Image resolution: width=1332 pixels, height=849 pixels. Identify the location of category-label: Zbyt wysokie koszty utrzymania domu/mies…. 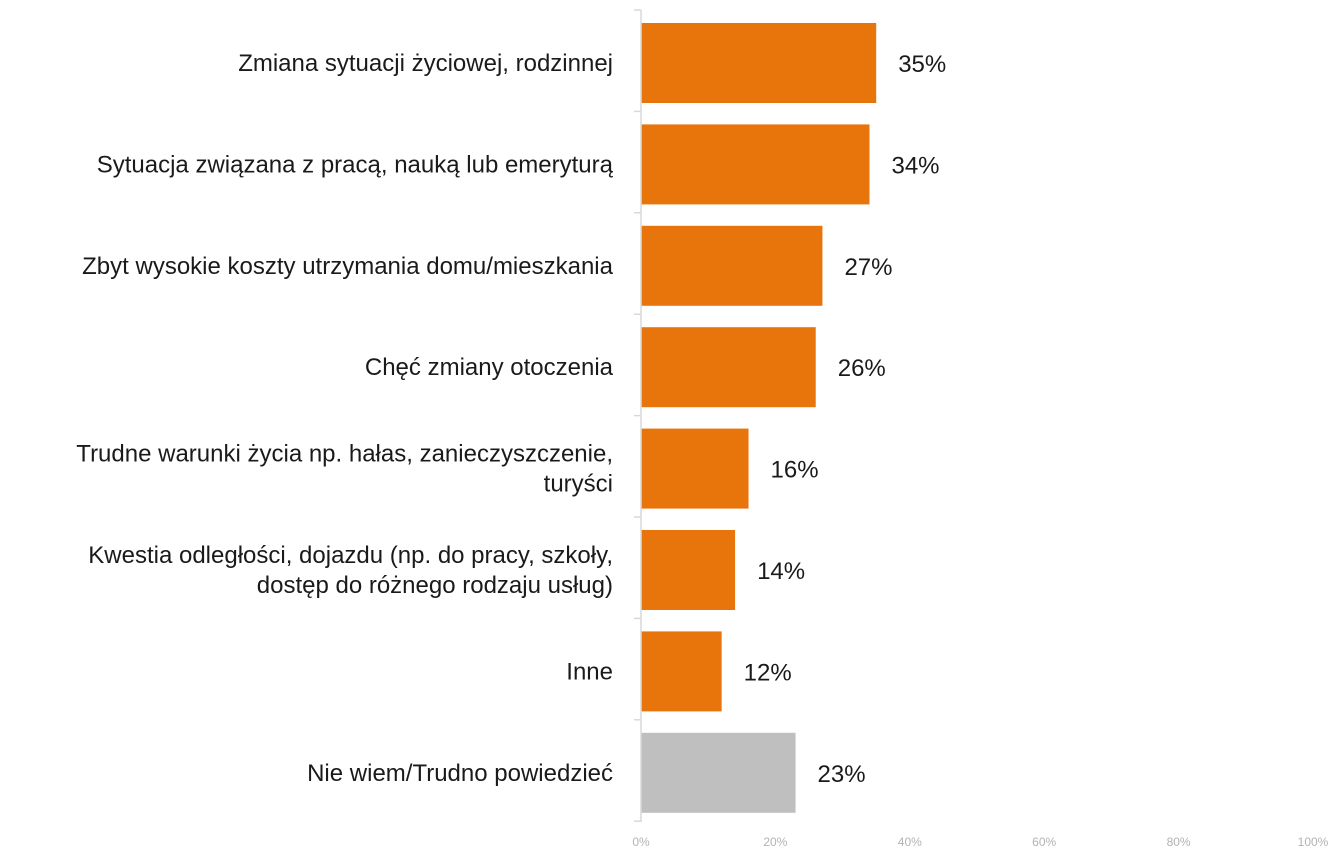
(348, 266).